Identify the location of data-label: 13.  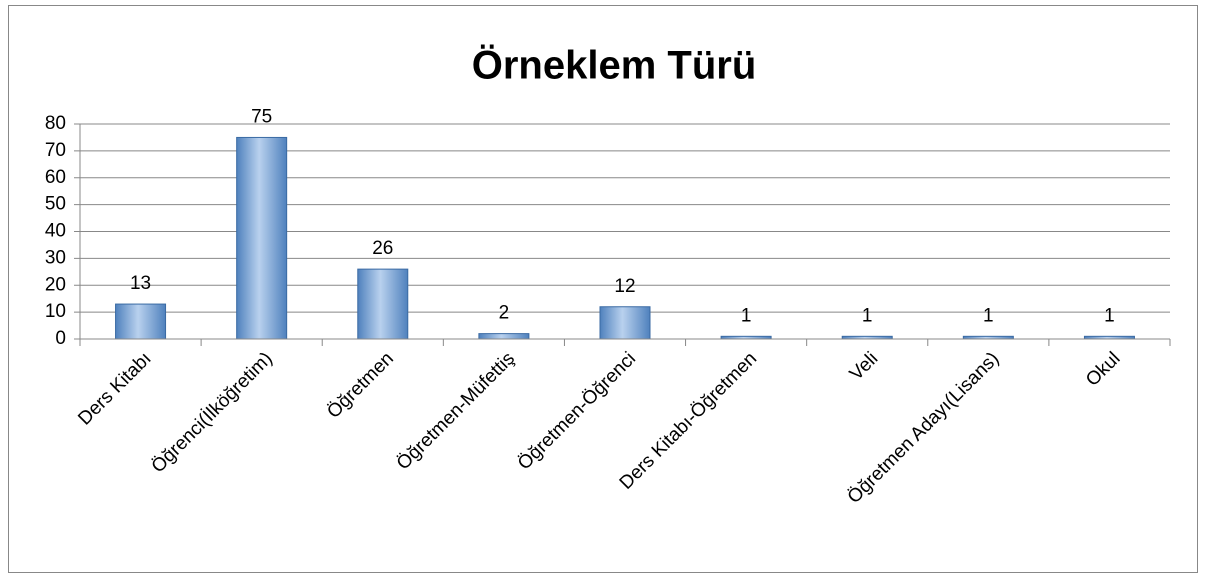
(140, 283).